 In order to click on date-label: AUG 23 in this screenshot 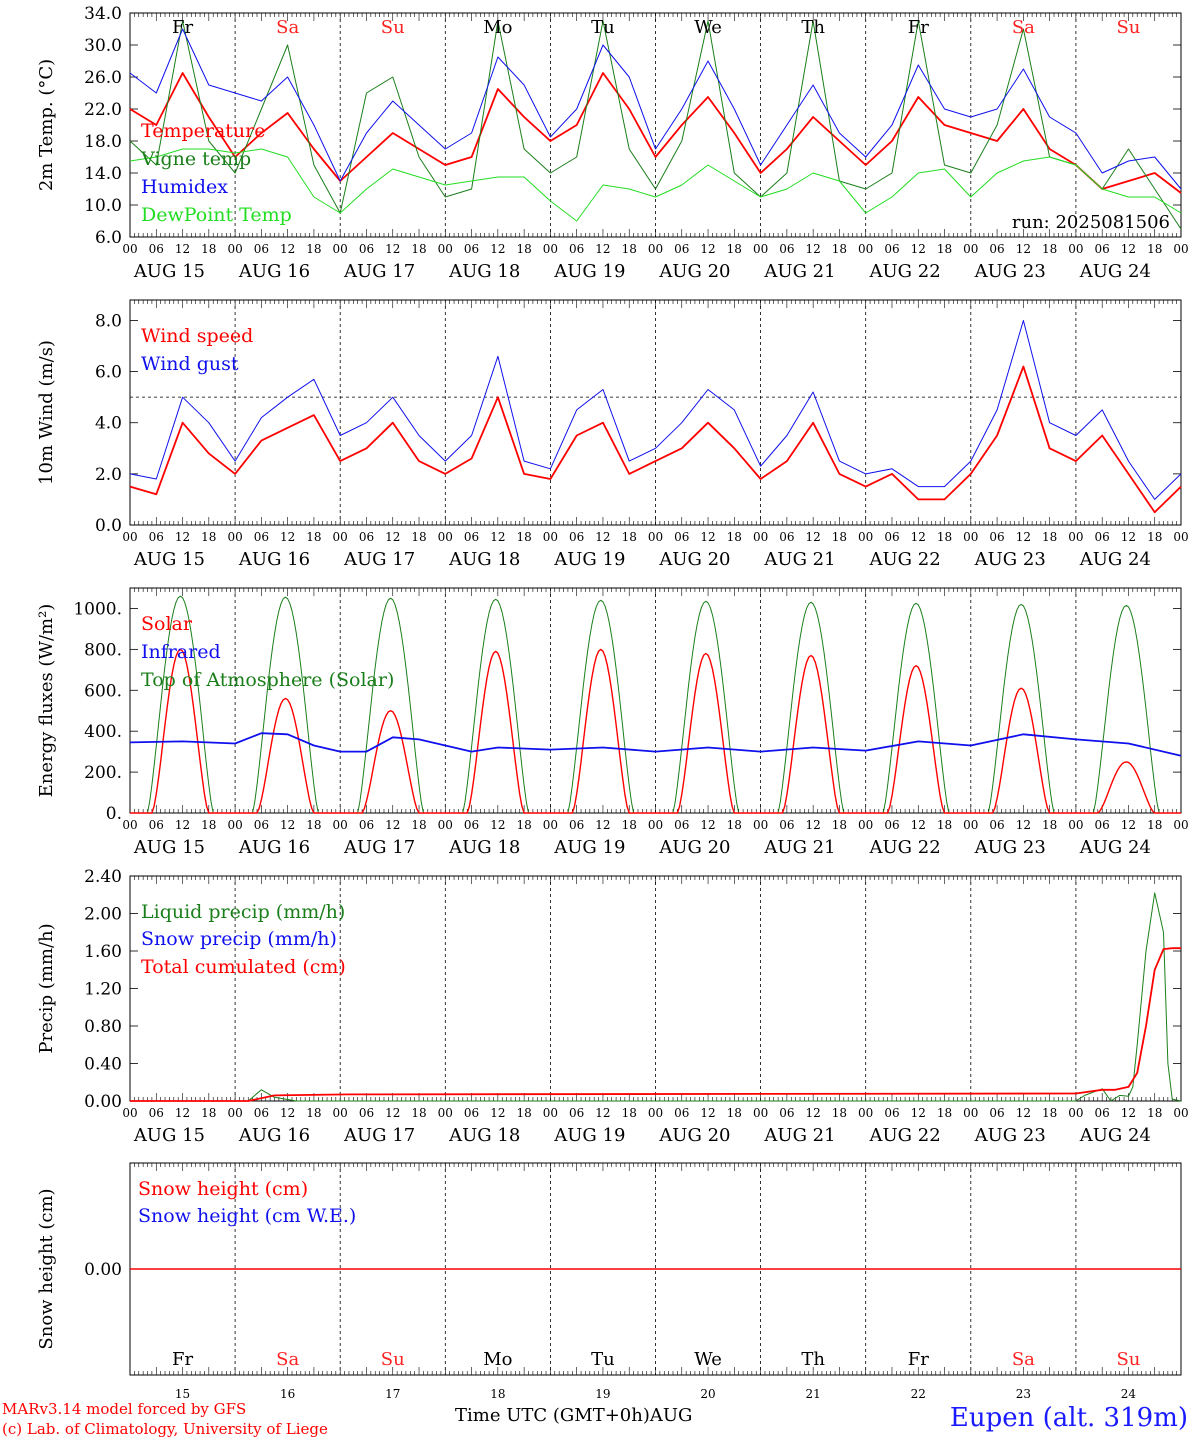, I will do `click(1010, 271)`.